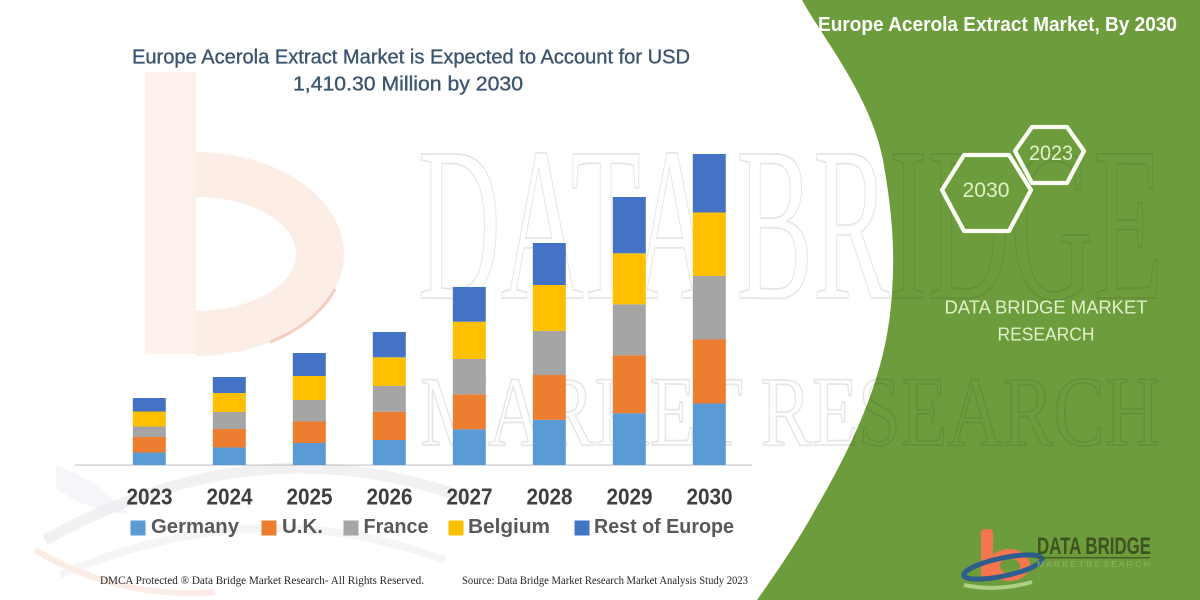 The image size is (1200, 600). What do you see at coordinates (790, 411) in the screenshot?
I see `svg-text: MARKET RESEARCH` at bounding box center [790, 411].